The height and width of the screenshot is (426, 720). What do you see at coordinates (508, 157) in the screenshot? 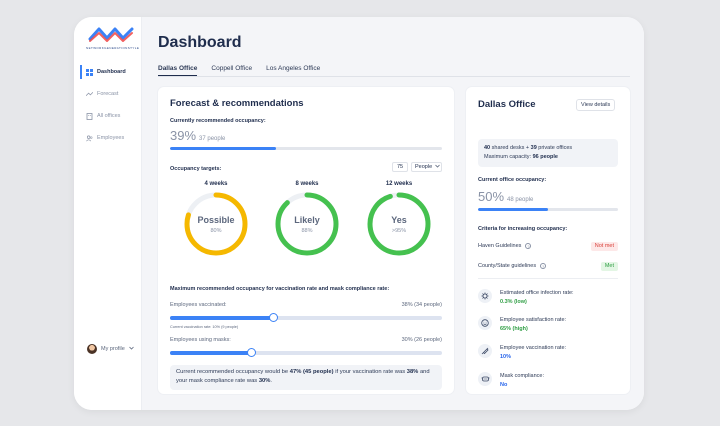
I see `capacity-label: Maximum capacity:` at bounding box center [508, 157].